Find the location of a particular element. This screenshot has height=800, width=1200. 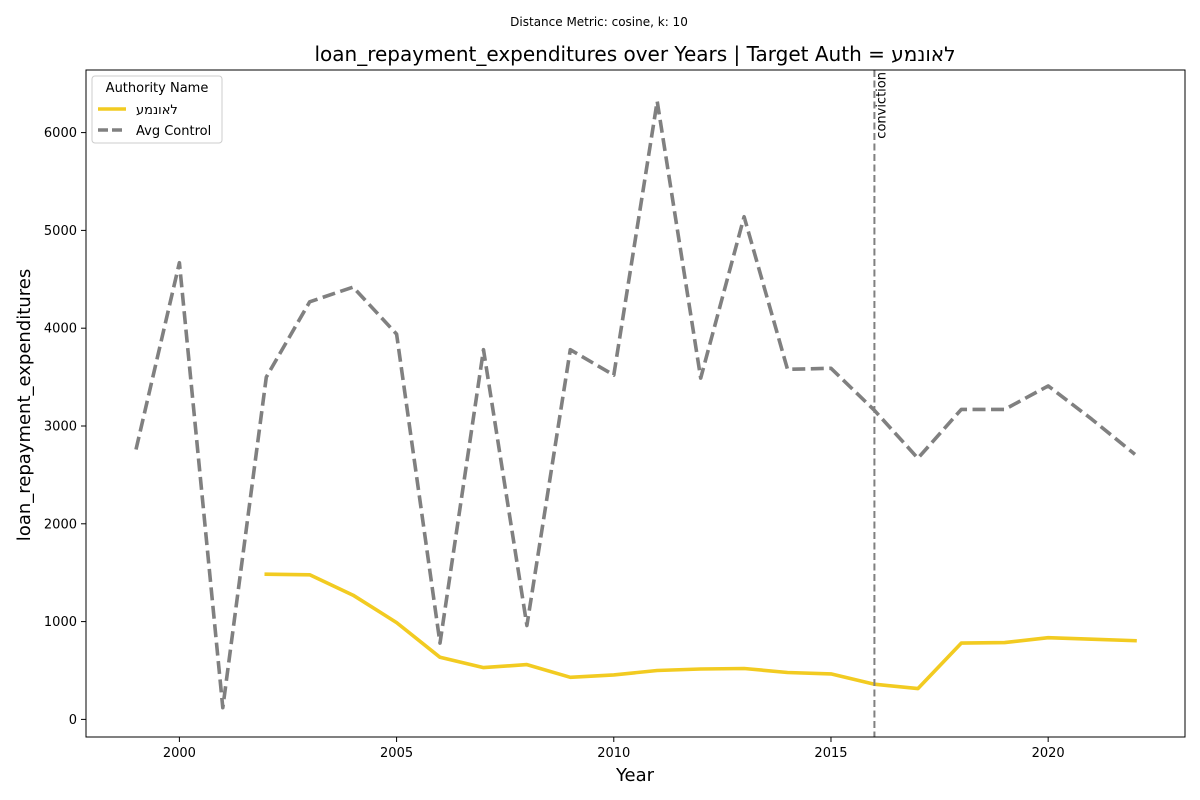

series-line-target is located at coordinates (700, 631).